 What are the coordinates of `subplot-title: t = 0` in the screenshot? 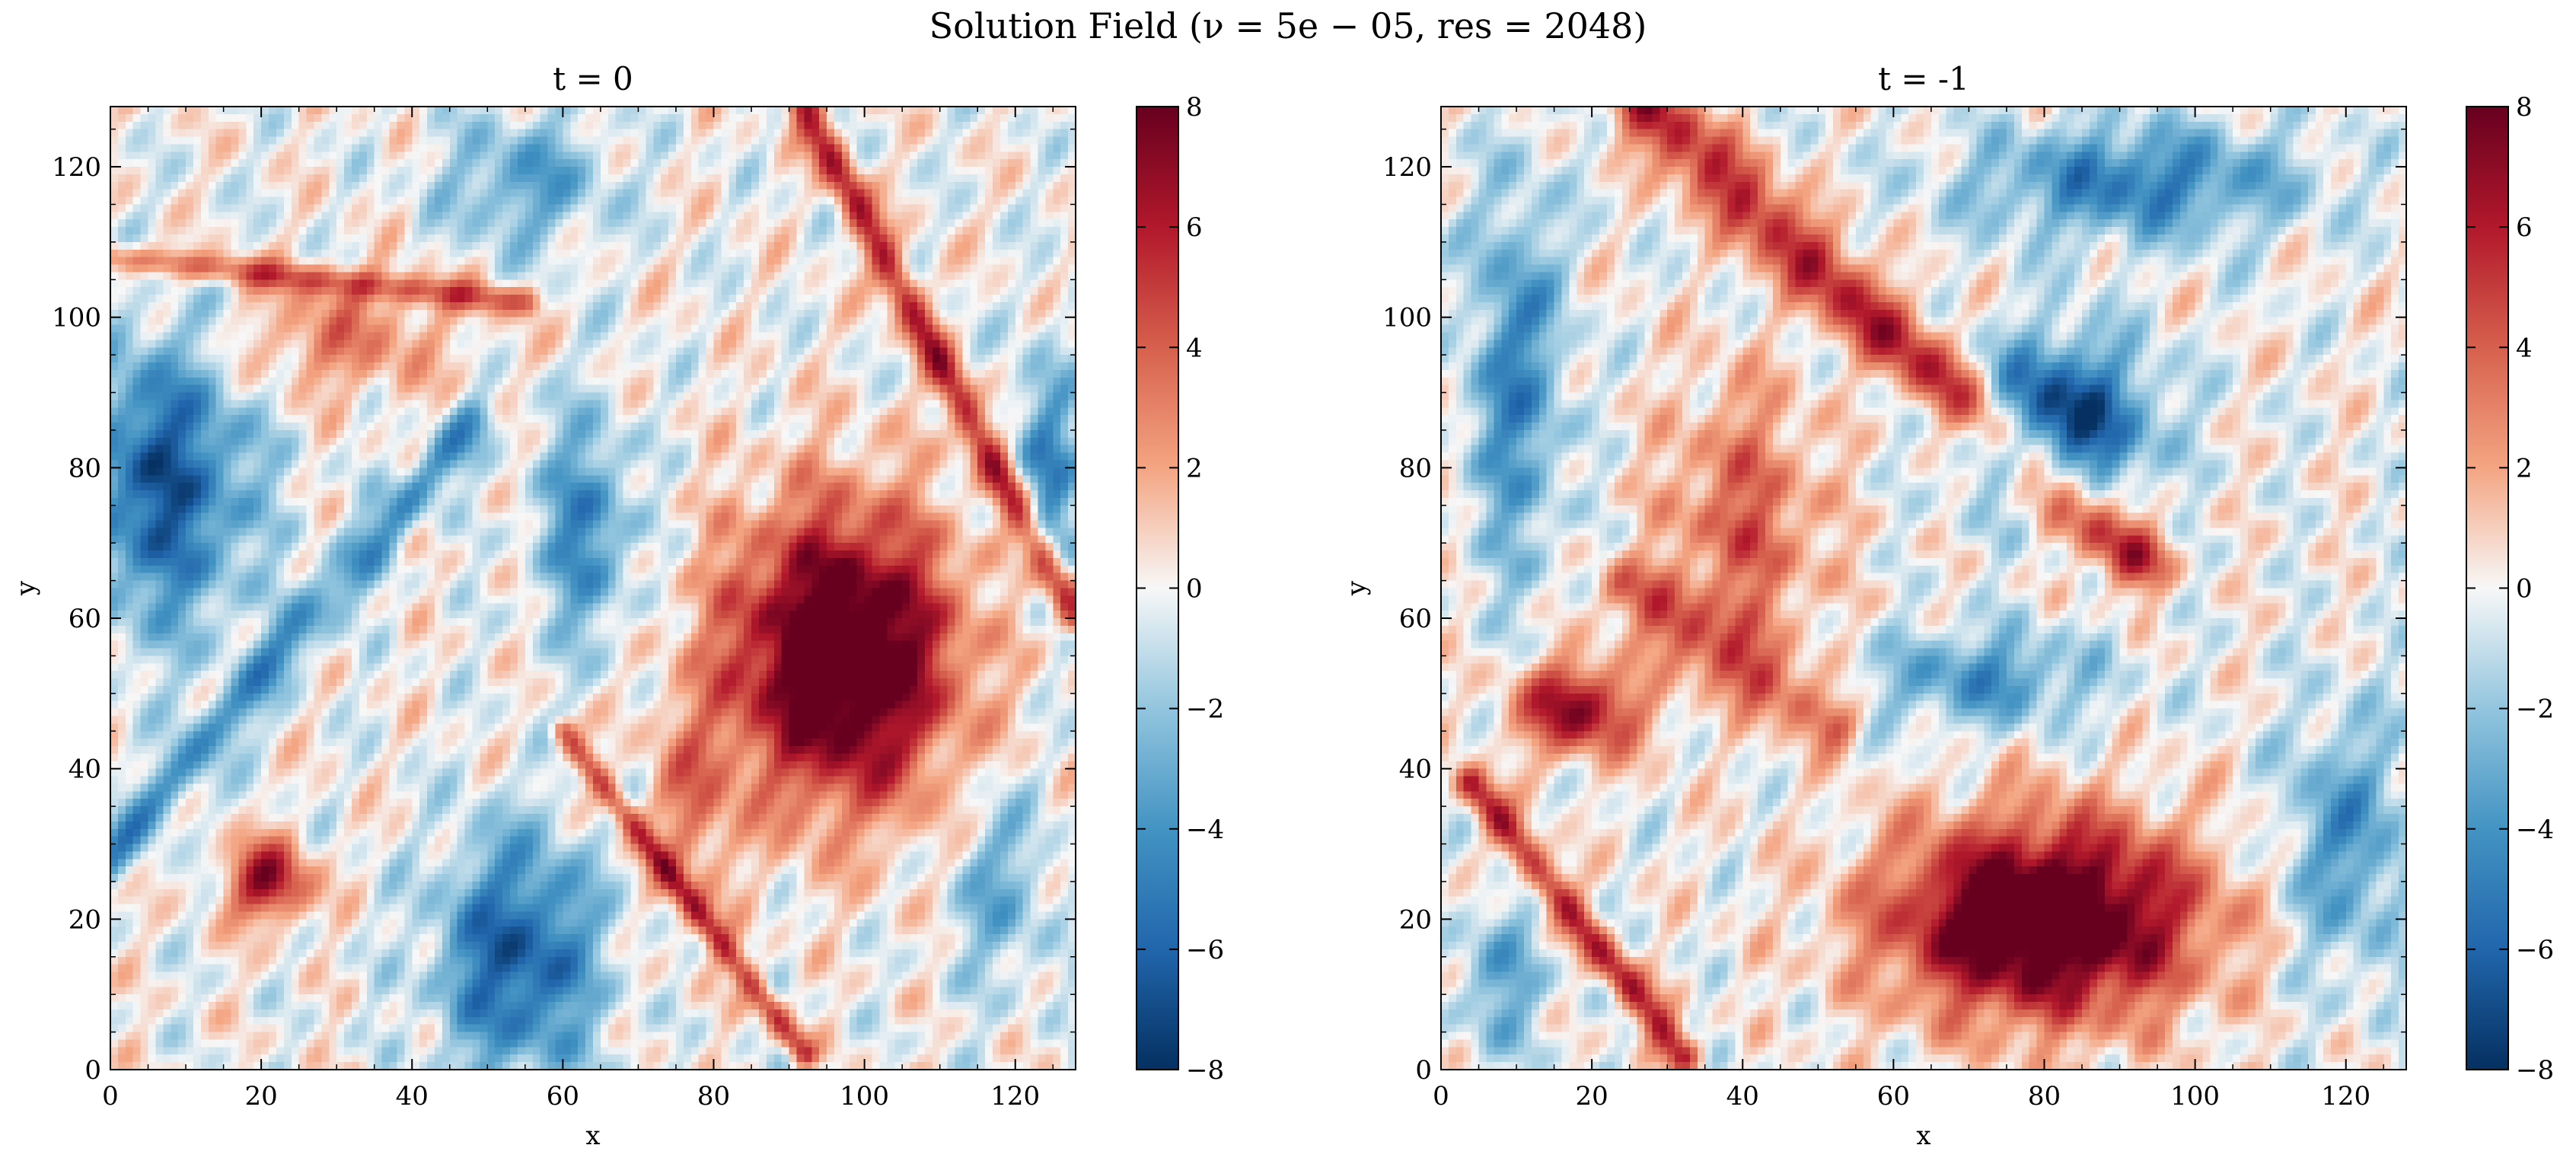 It's located at (593, 78).